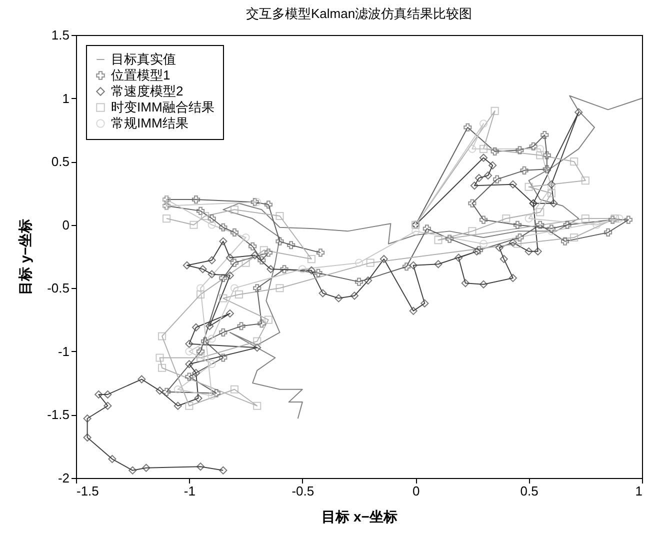 The image size is (647, 537). What do you see at coordinates (416, 491) in the screenshot?
I see `x-tick-label: 0` at bounding box center [416, 491].